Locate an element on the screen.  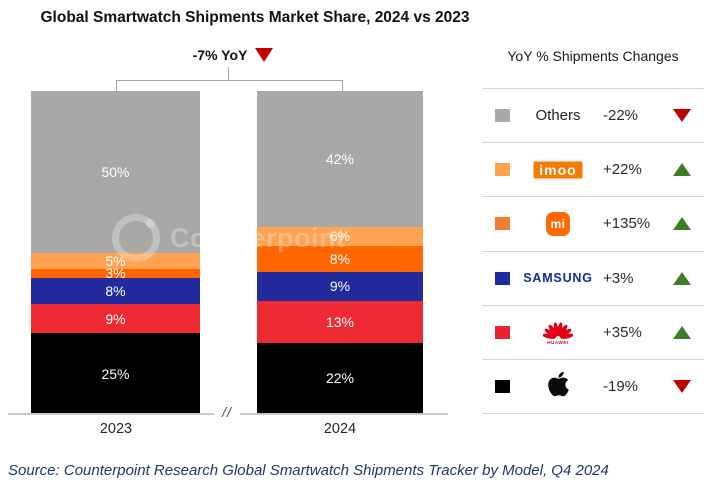
apple-logo-icon is located at coordinates (558, 386).